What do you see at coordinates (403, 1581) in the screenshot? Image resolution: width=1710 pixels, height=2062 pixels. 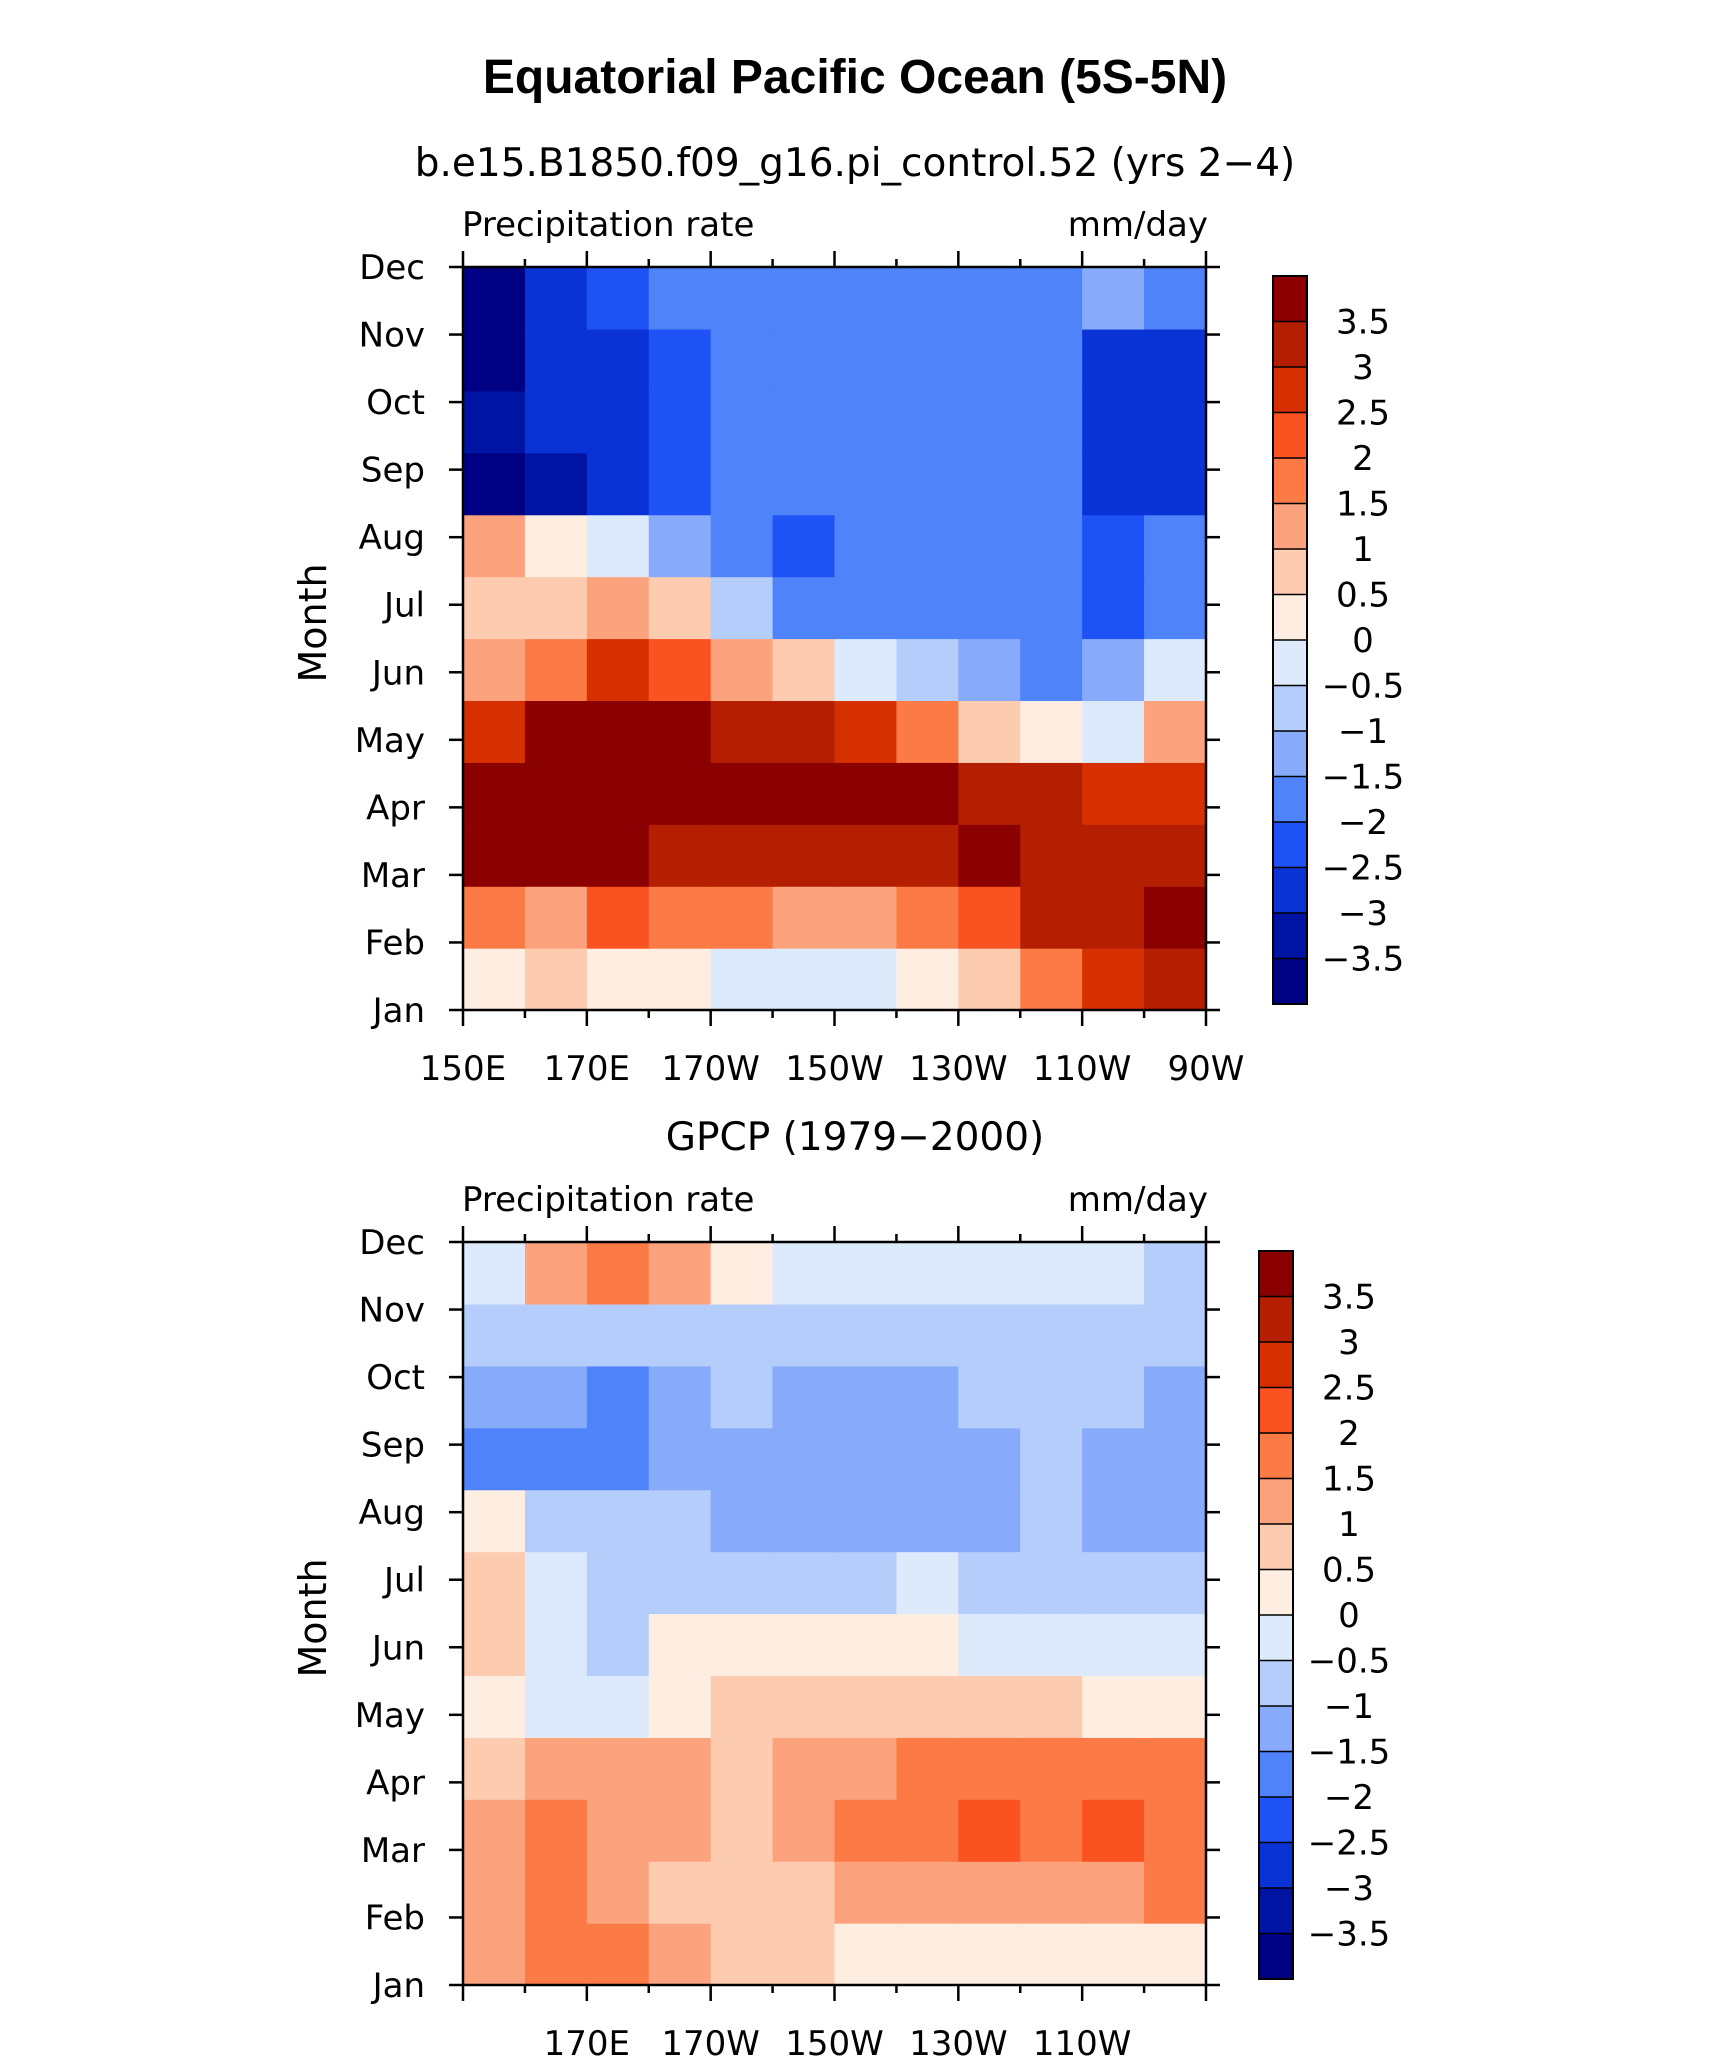 I see `y-tick-label: Jul` at bounding box center [403, 1581].